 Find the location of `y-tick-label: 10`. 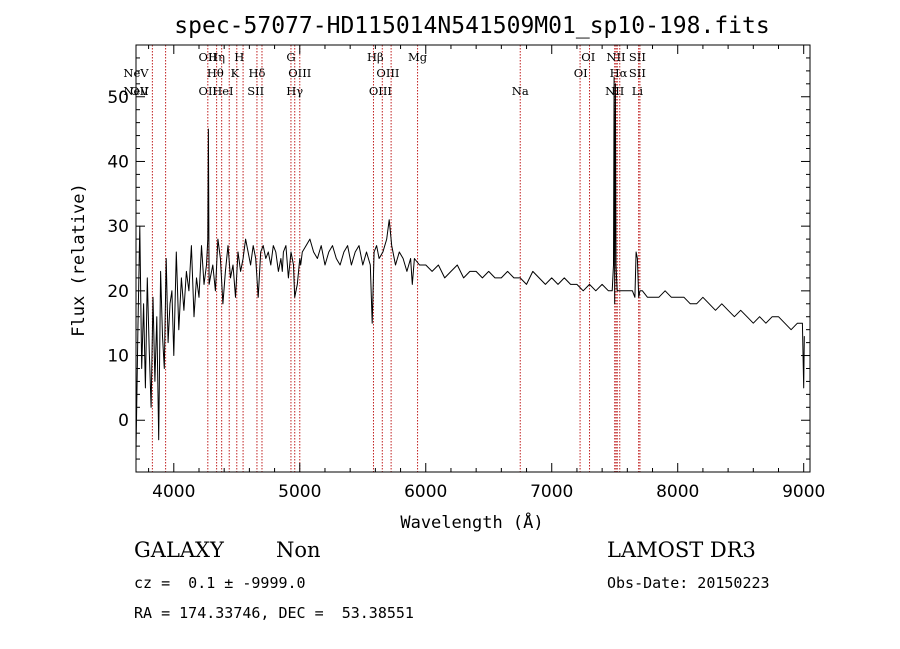

y-tick-label: 10 is located at coordinates (118, 357).